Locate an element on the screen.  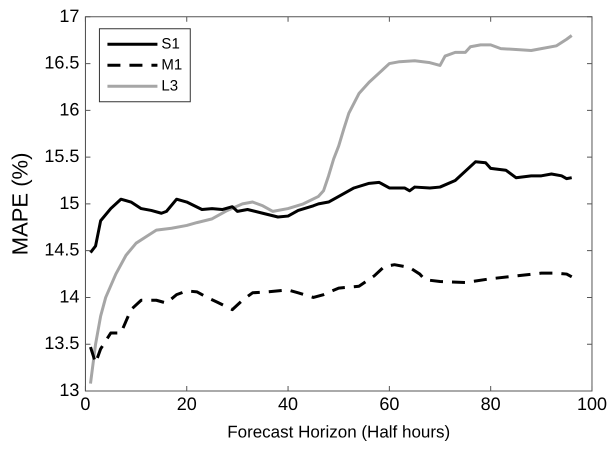
legend-label: S1 is located at coordinates (170, 43).